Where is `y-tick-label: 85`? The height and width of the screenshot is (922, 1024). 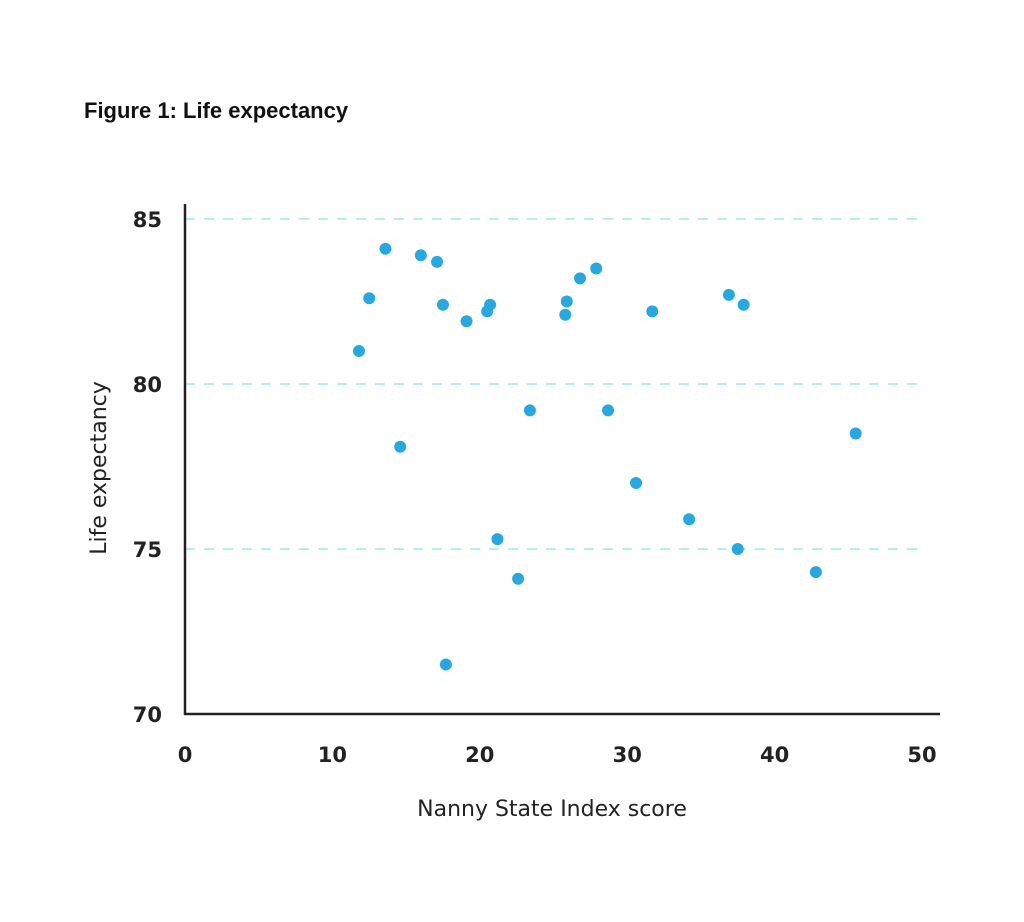
y-tick-label: 85 is located at coordinates (147, 220).